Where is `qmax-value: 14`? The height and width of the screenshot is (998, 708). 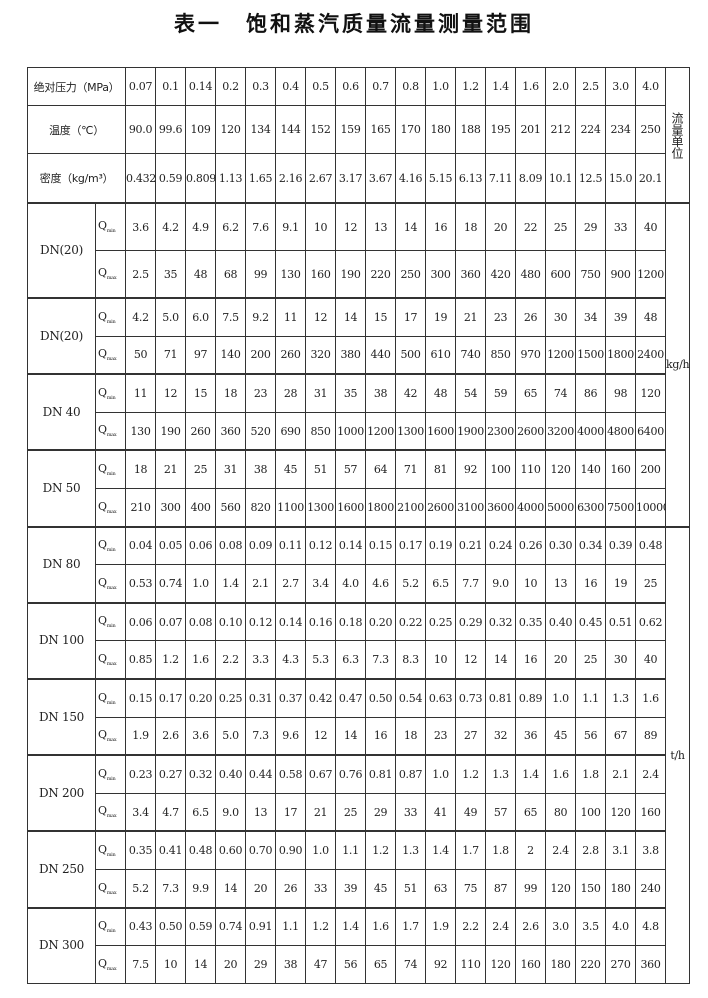 qmax-value: 14 is located at coordinates (351, 736).